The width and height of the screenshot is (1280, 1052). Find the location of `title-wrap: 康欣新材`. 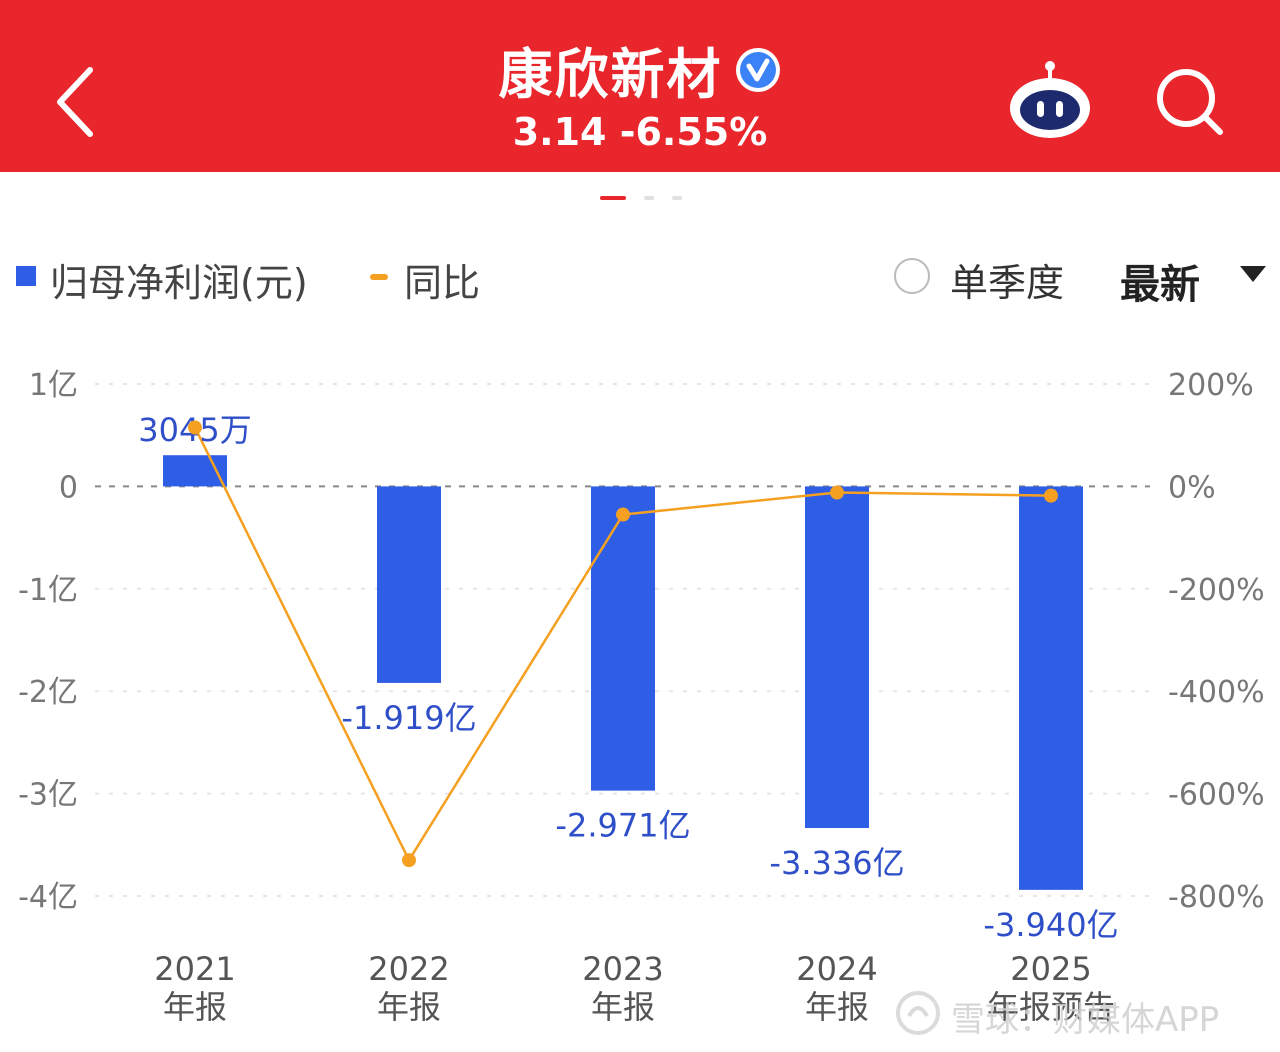

title-wrap: 康欣新材 is located at coordinates (640, 69).